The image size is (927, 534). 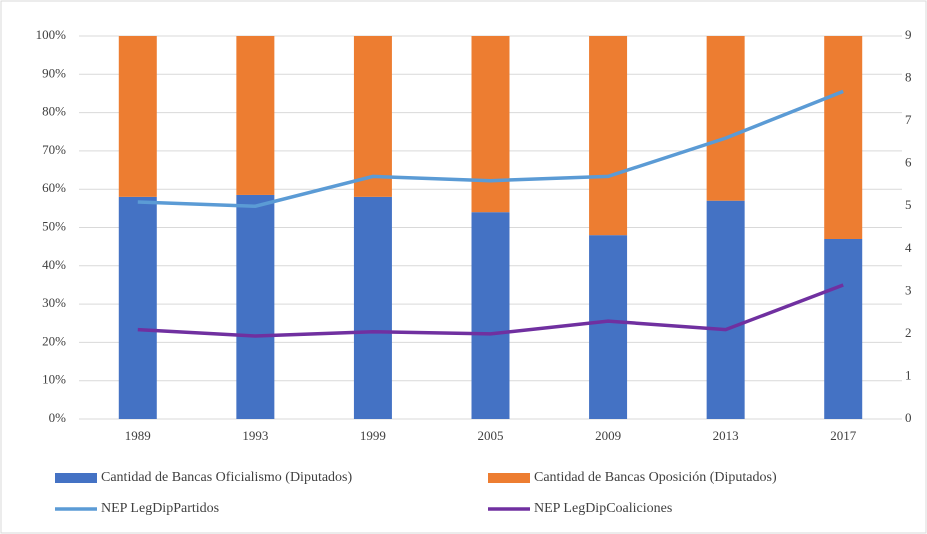 What do you see at coordinates (138, 435) in the screenshot?
I see `x-tick-label: 1989` at bounding box center [138, 435].